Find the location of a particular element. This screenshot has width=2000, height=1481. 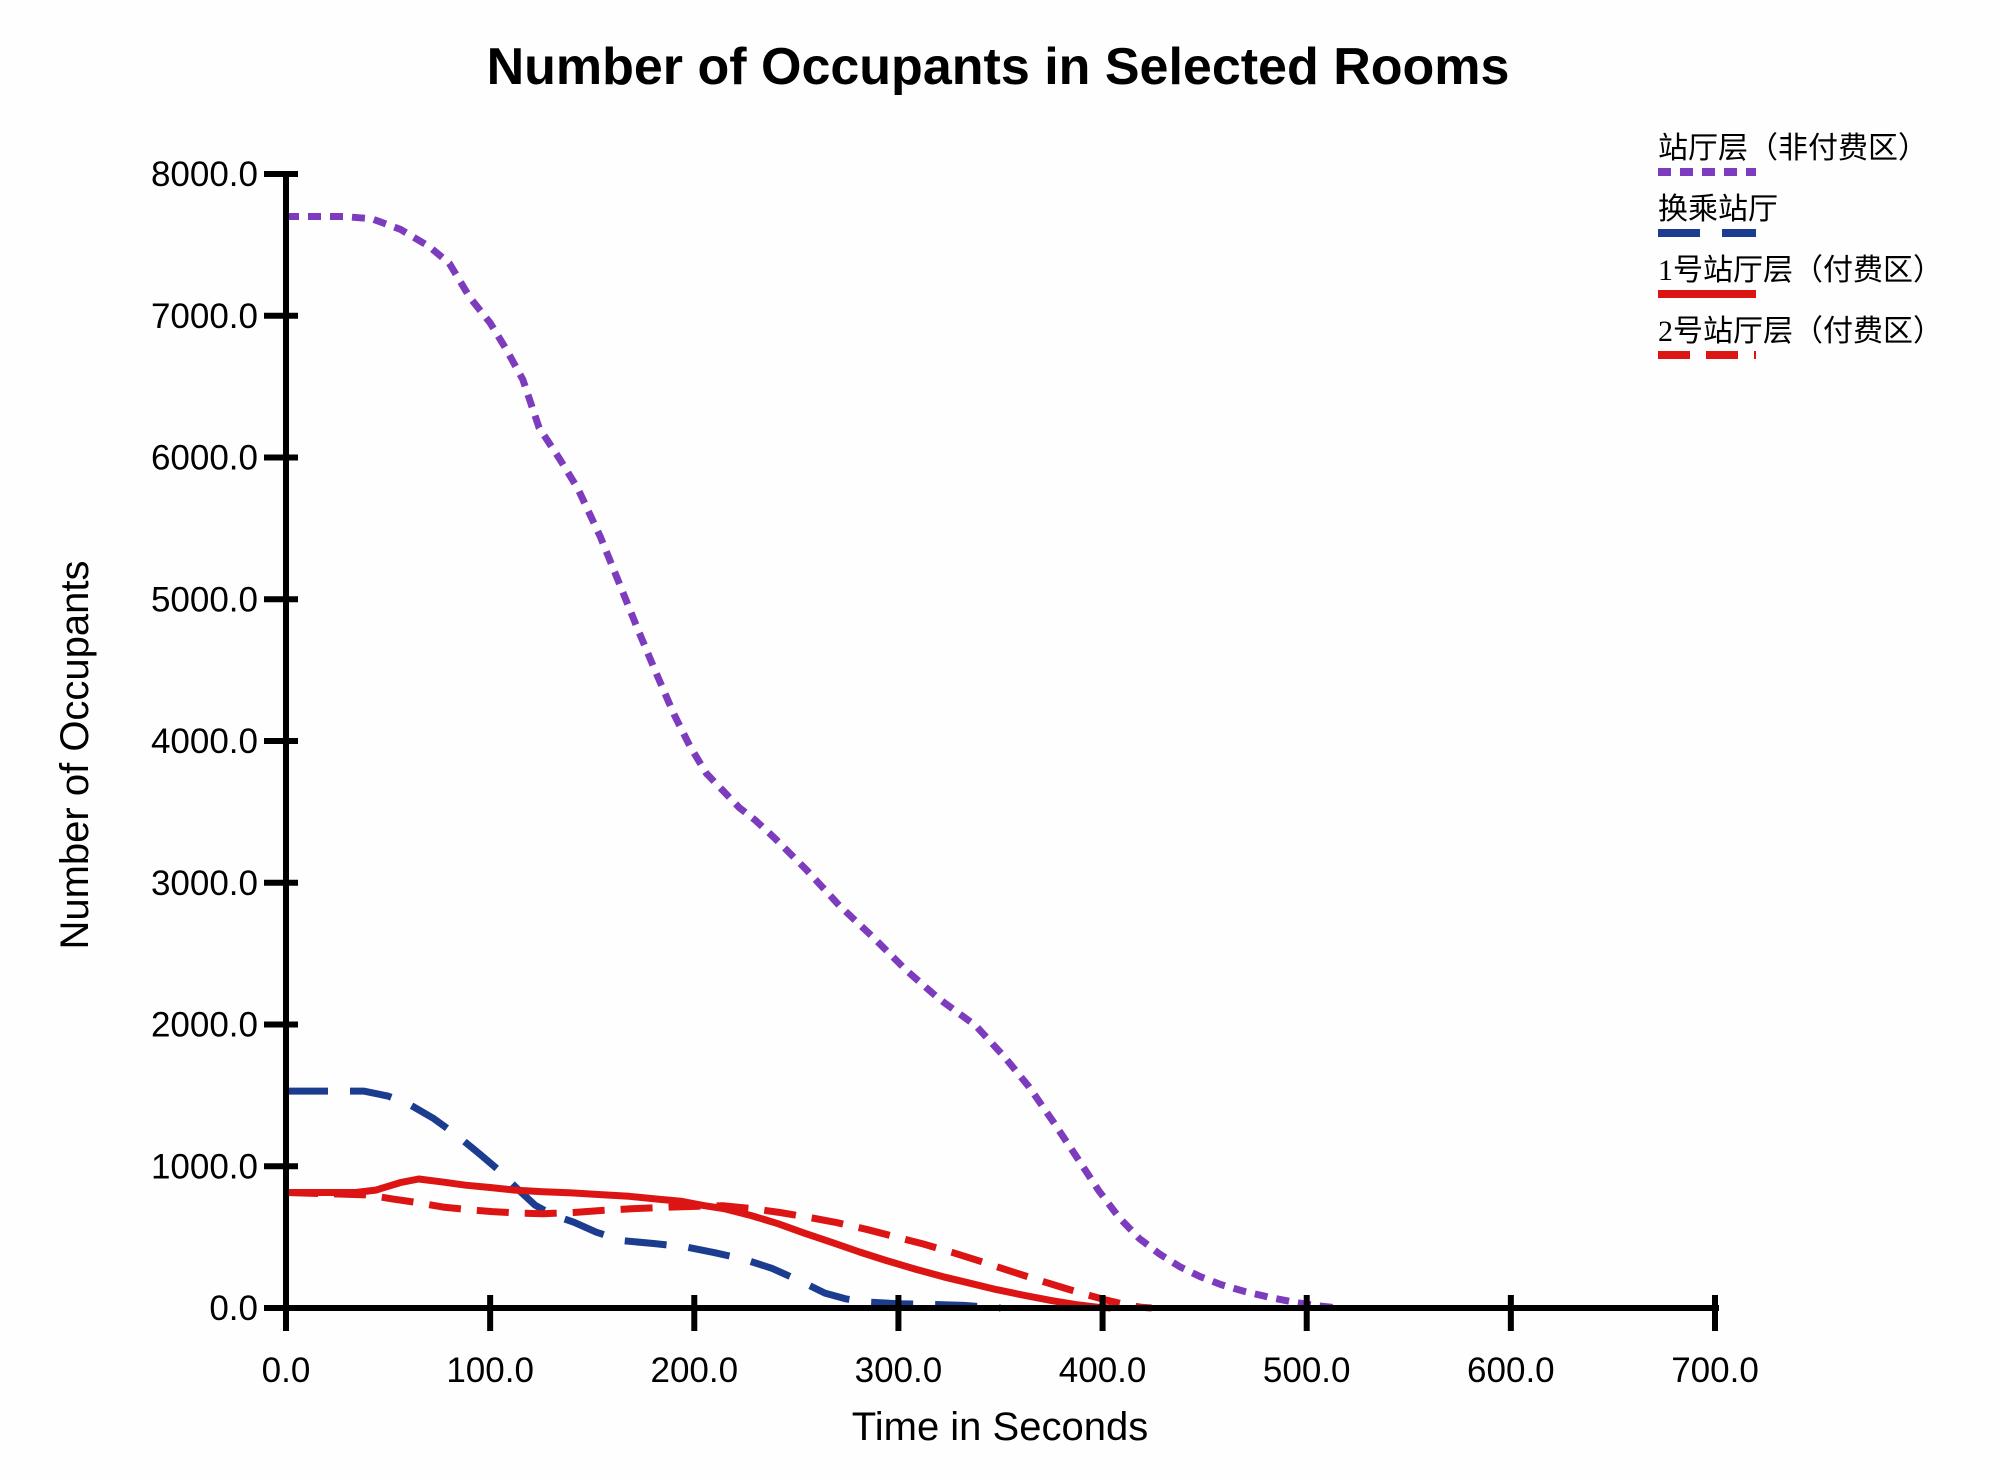

x-tick-label: 100.0 is located at coordinates (490, 1370).